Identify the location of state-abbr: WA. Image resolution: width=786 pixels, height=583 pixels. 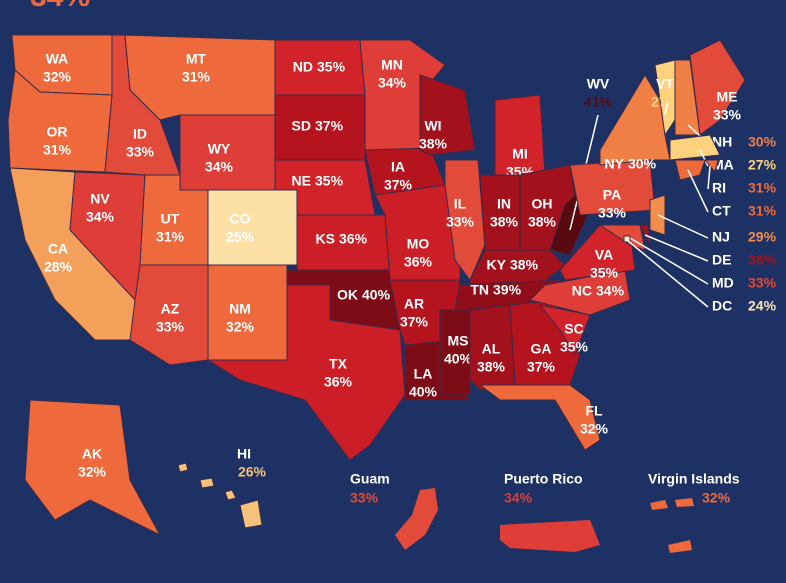
(57, 59).